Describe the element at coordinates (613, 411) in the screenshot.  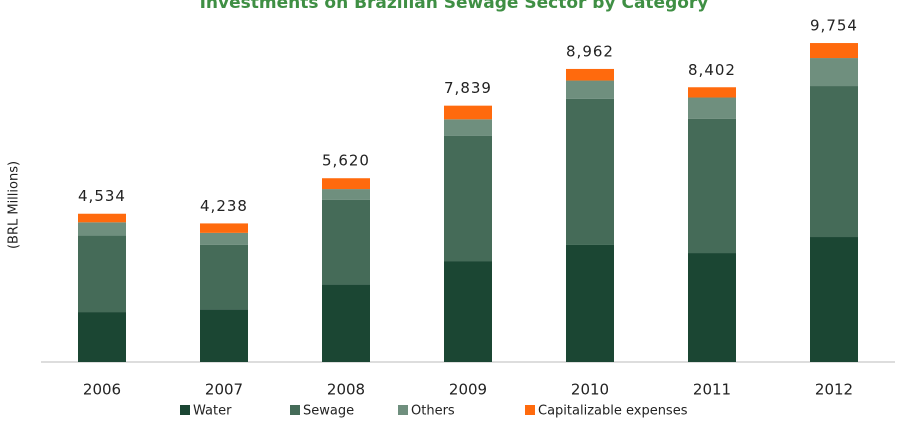
I see `legend-label: Capitalizable expenses` at that location.